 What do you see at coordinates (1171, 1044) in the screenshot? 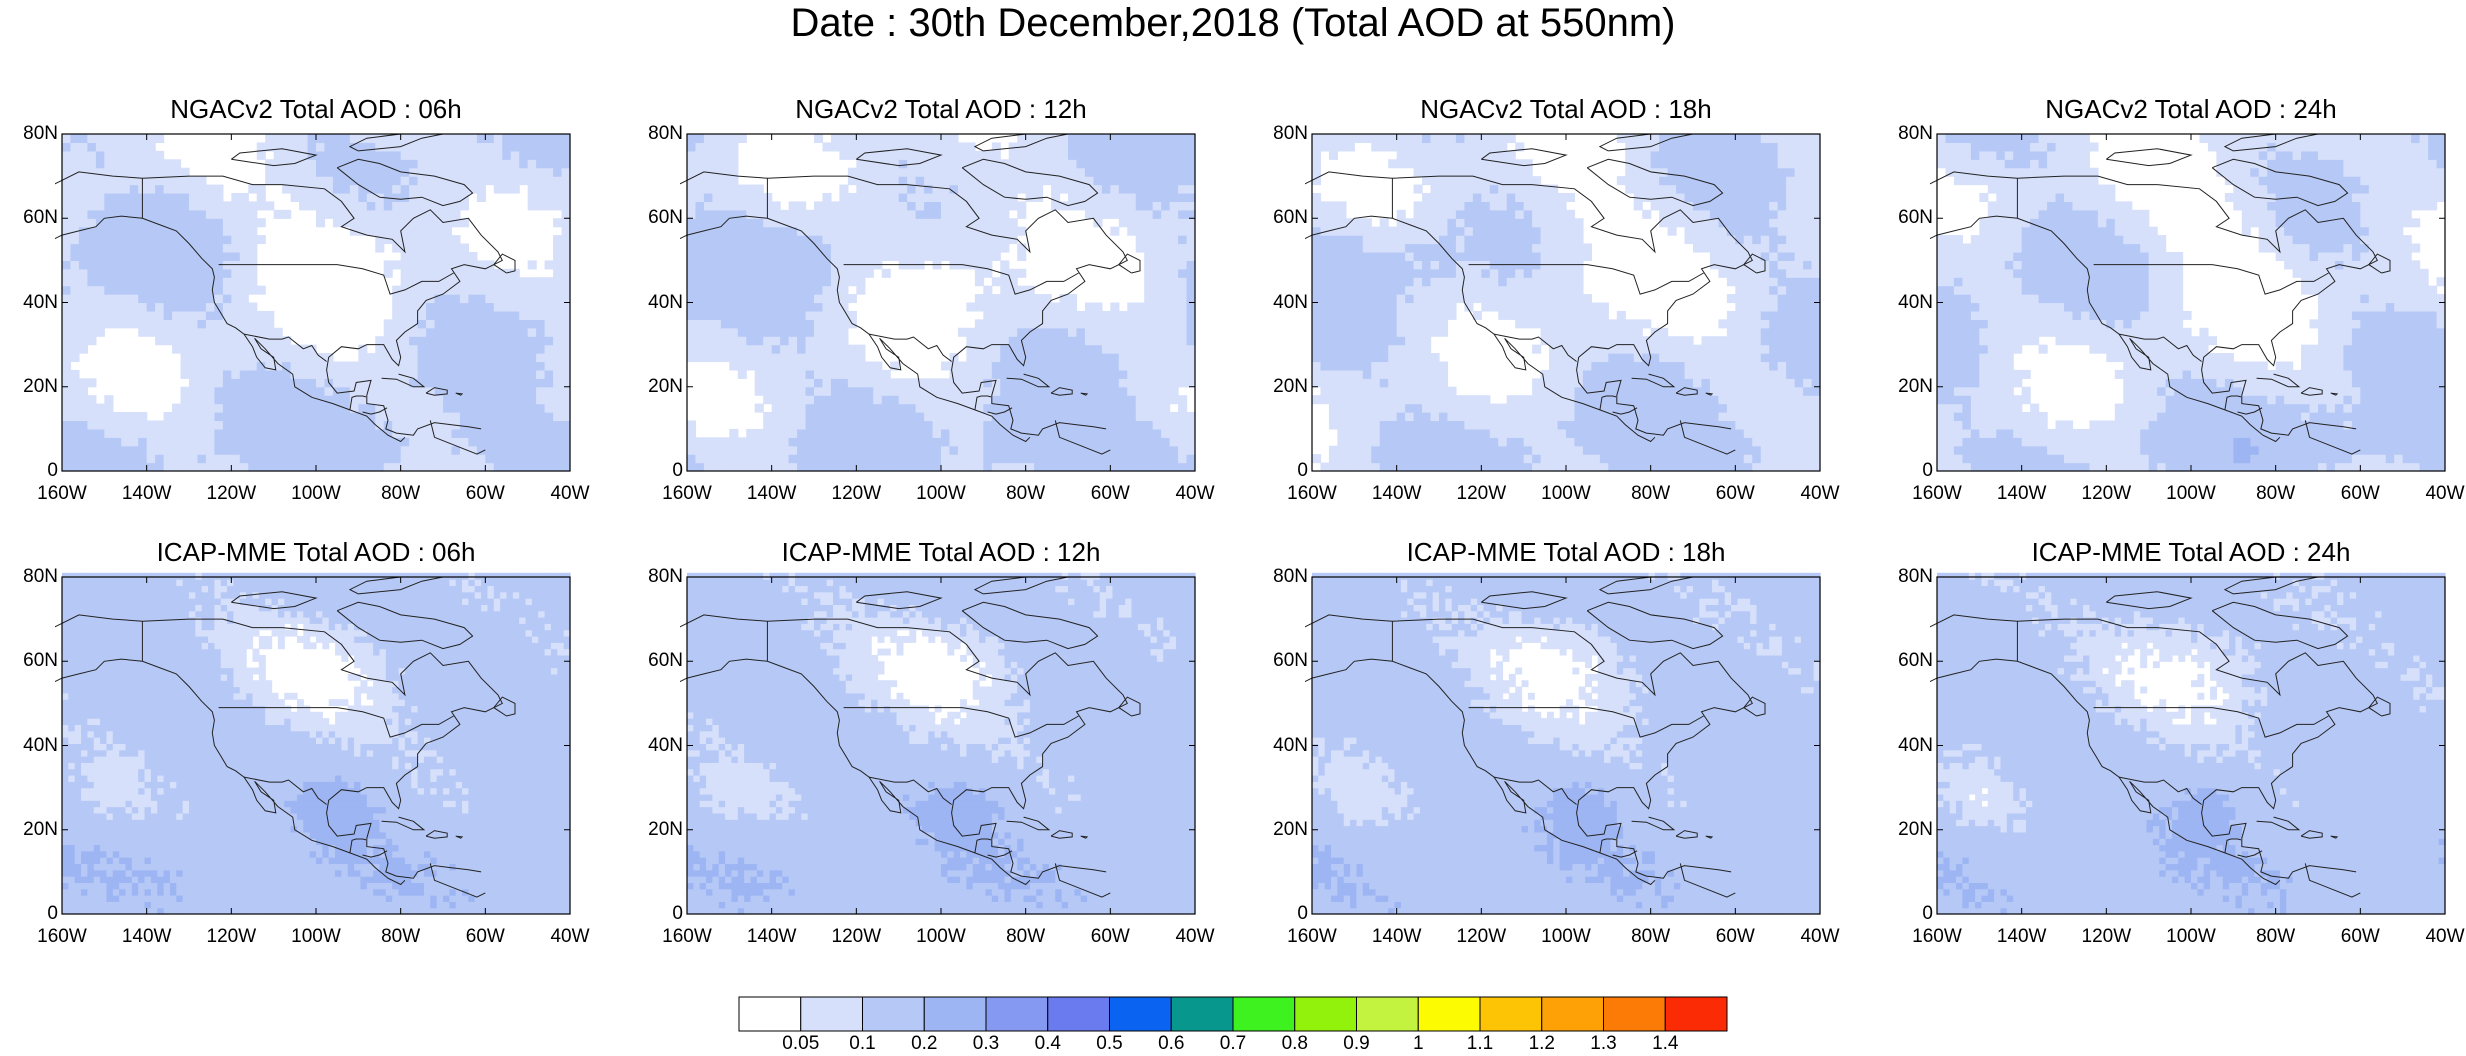
I see `colorbar-label: 0.6` at bounding box center [1171, 1044].